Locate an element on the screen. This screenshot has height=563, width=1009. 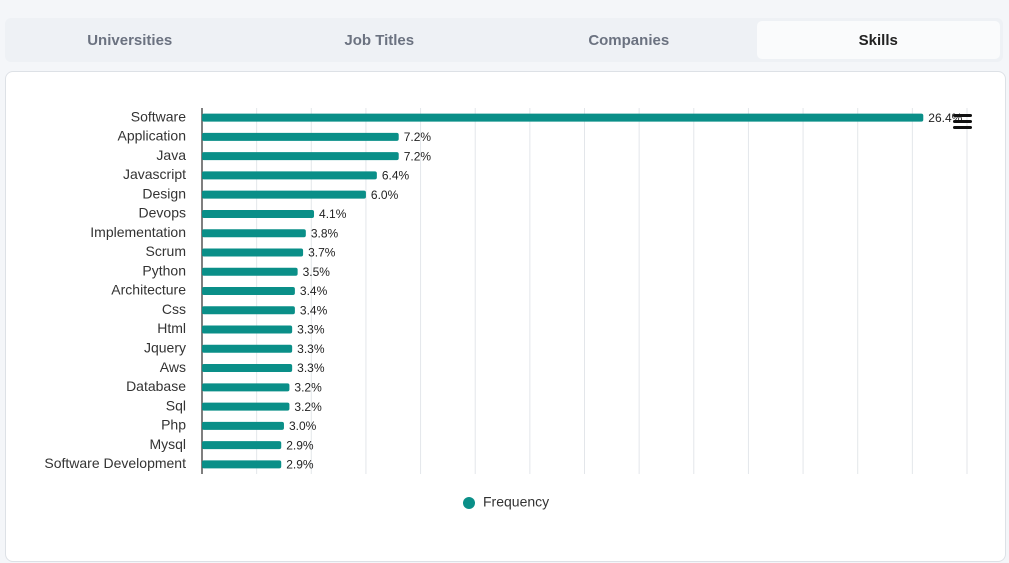
data-label: 4.1% is located at coordinates (333, 214).